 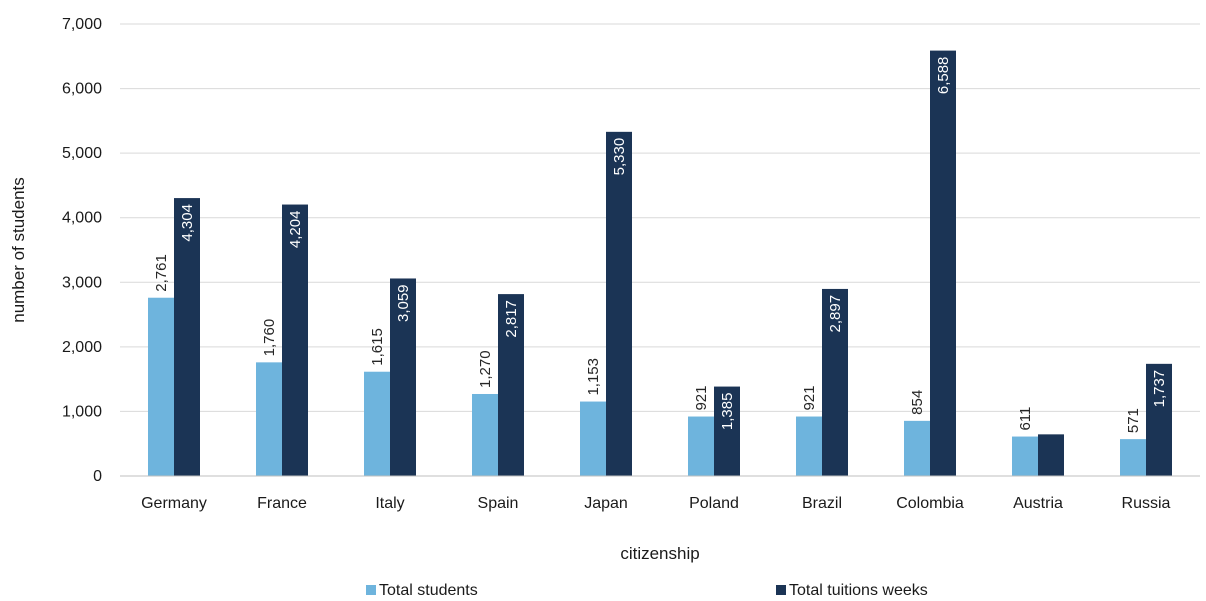 I want to click on y-tick-label: 3,000, so click(x=82, y=282).